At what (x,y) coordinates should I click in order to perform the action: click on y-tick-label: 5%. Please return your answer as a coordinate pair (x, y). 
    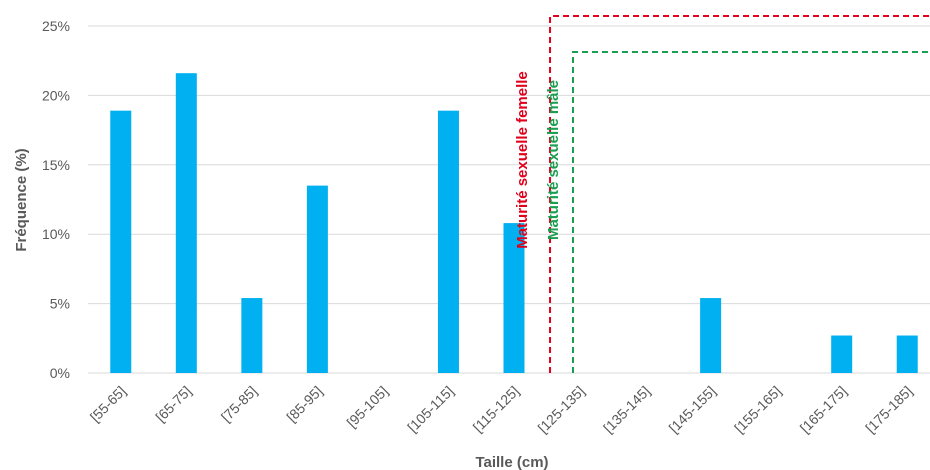
    Looking at the image, I should click on (60, 304).